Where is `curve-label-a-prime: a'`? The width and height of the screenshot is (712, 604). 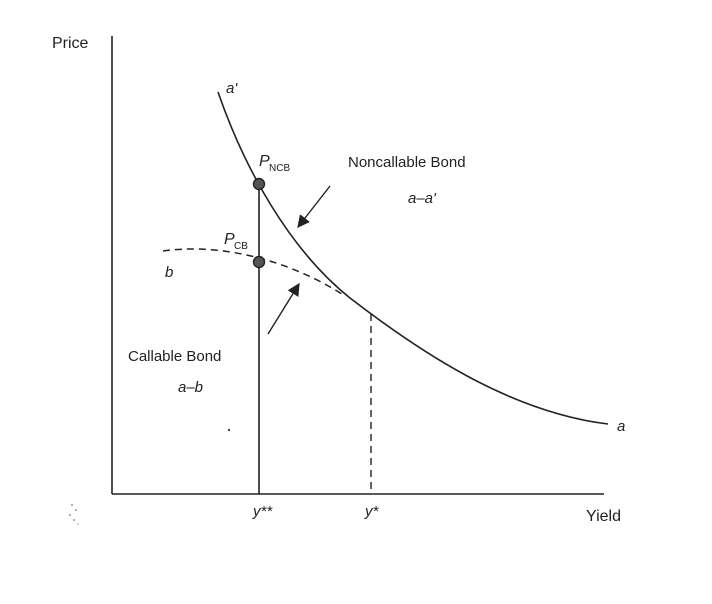 curve-label-a-prime: a' is located at coordinates (232, 88).